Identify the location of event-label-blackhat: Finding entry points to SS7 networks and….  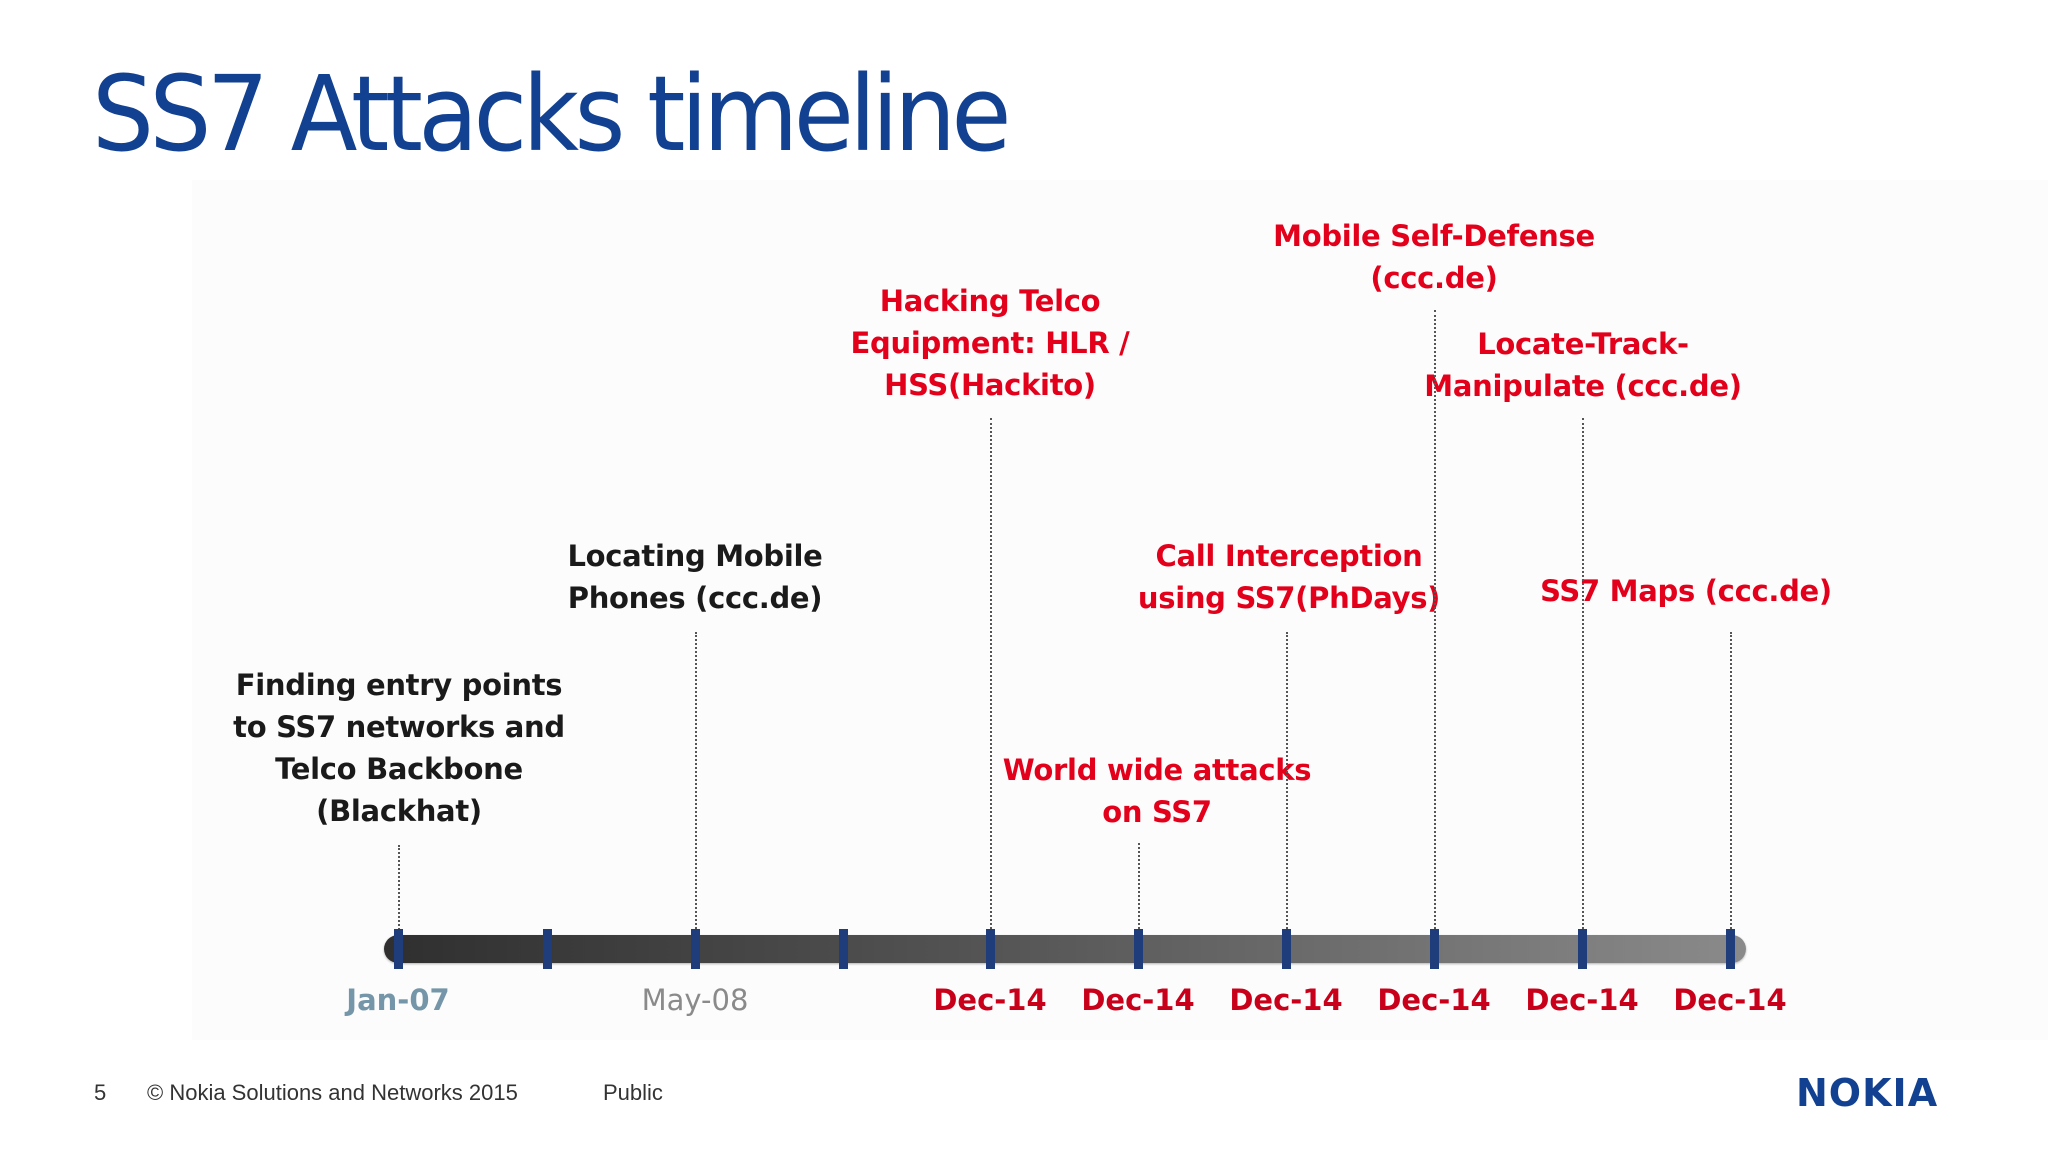
(399, 748).